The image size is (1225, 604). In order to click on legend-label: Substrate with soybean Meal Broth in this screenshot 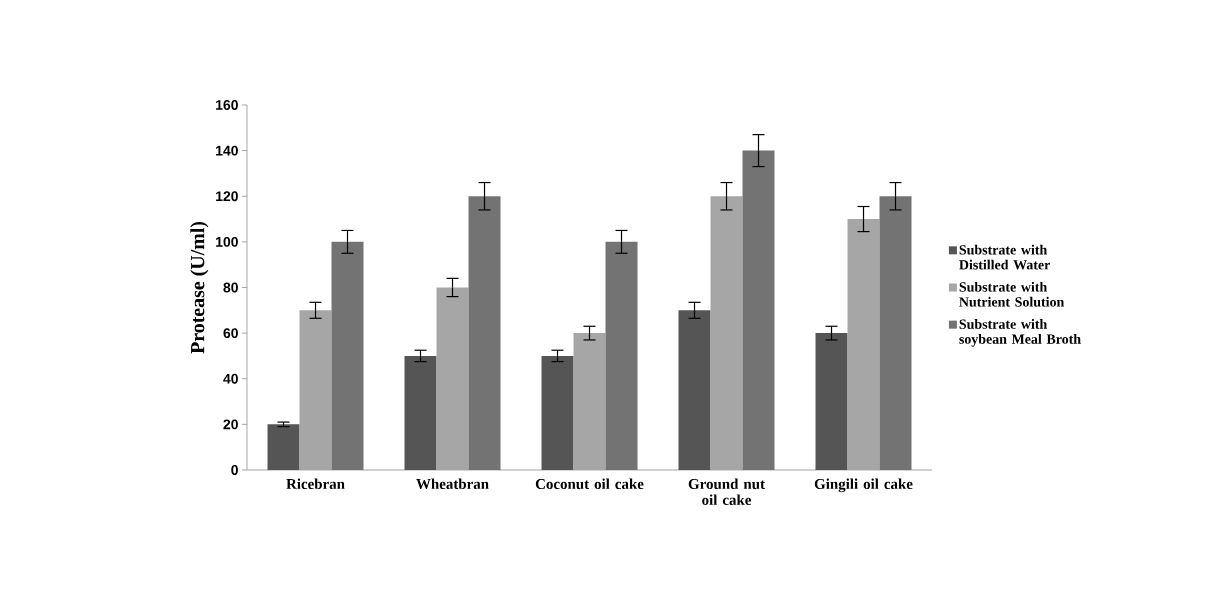, I will do `click(1020, 333)`.